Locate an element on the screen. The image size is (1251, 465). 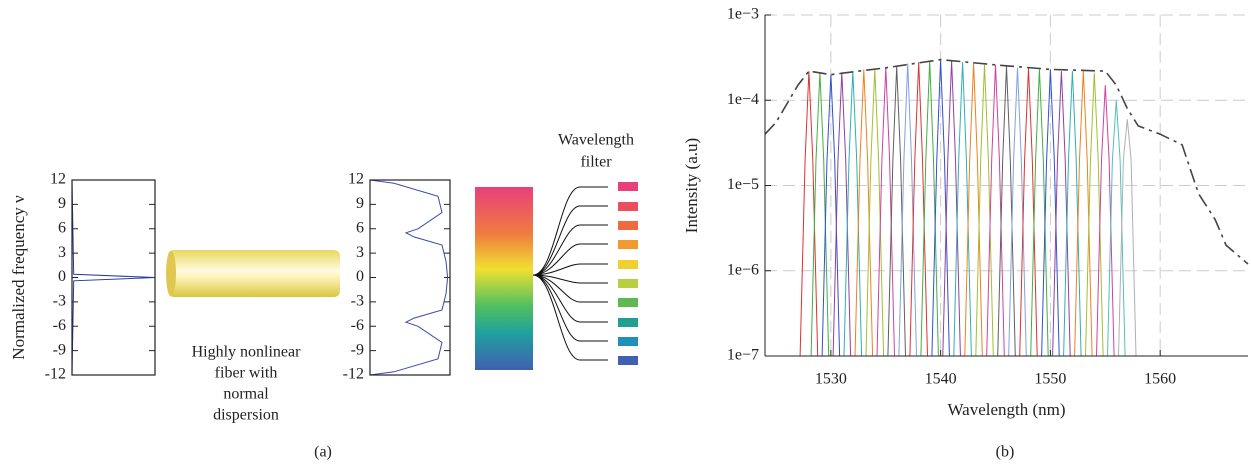
fiber-end is located at coordinates (171, 273).